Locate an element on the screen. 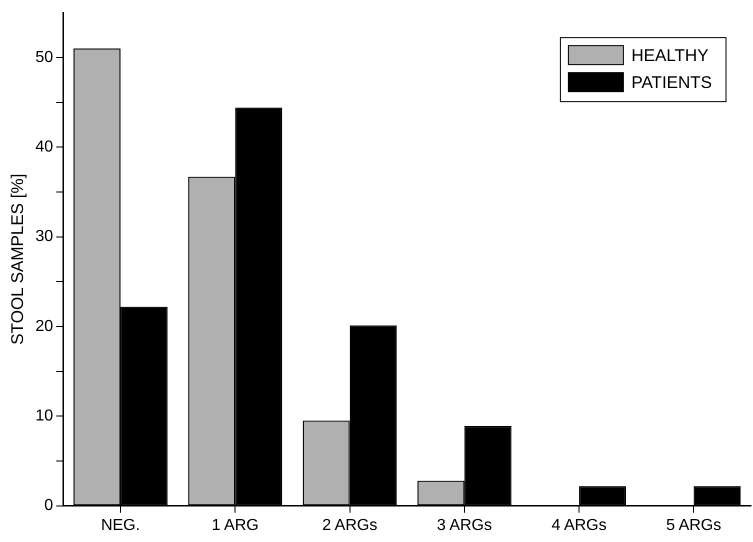 The width and height of the screenshot is (753, 542). x-tick-label: 4 ARGs is located at coordinates (579, 525).